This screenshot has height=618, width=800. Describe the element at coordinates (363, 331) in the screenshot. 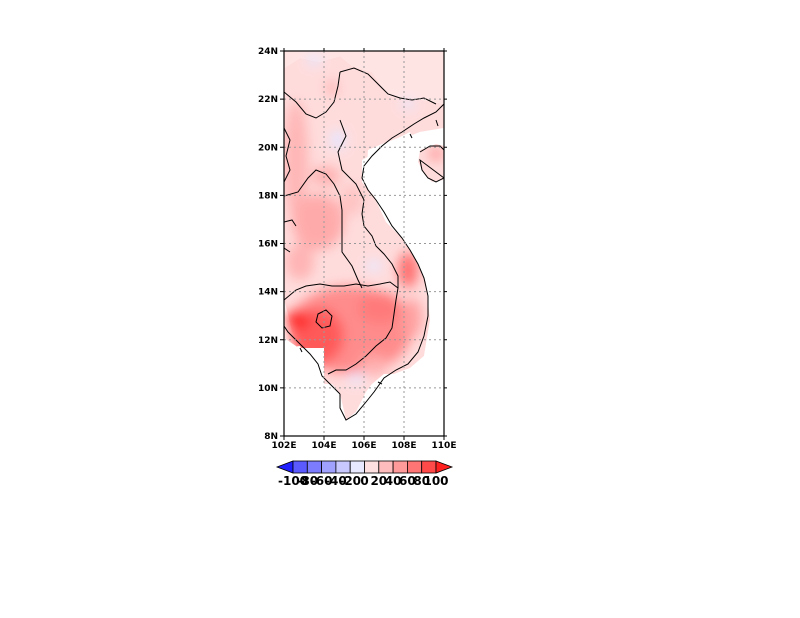

I see `border-cambodia-vn` at that location.